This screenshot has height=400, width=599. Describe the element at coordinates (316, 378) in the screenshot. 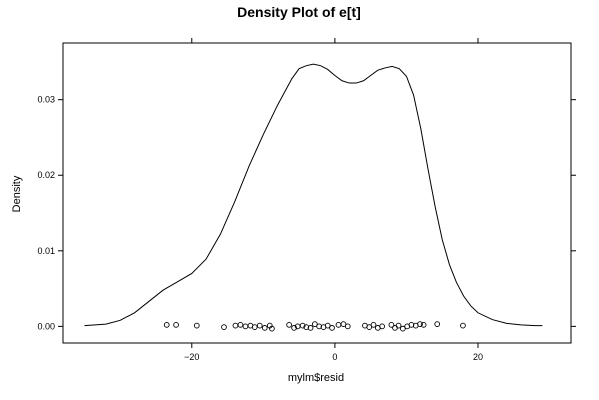

I see `x-axis-label: mylm$resid` at that location.